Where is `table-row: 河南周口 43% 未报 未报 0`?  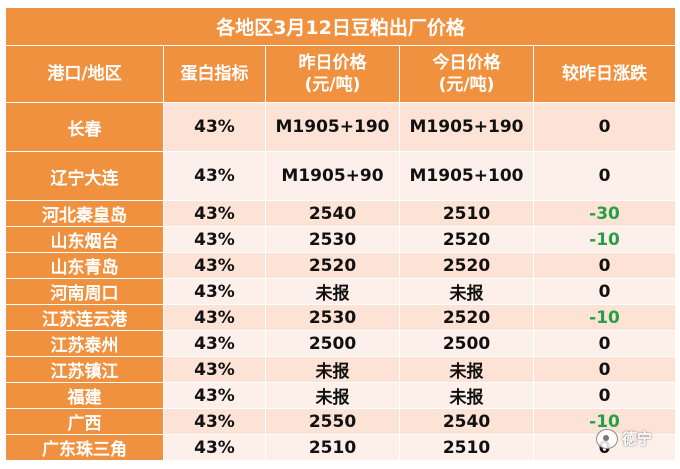 table-row: 河南周口 43% 未报 未报 0 is located at coordinates (341, 291).